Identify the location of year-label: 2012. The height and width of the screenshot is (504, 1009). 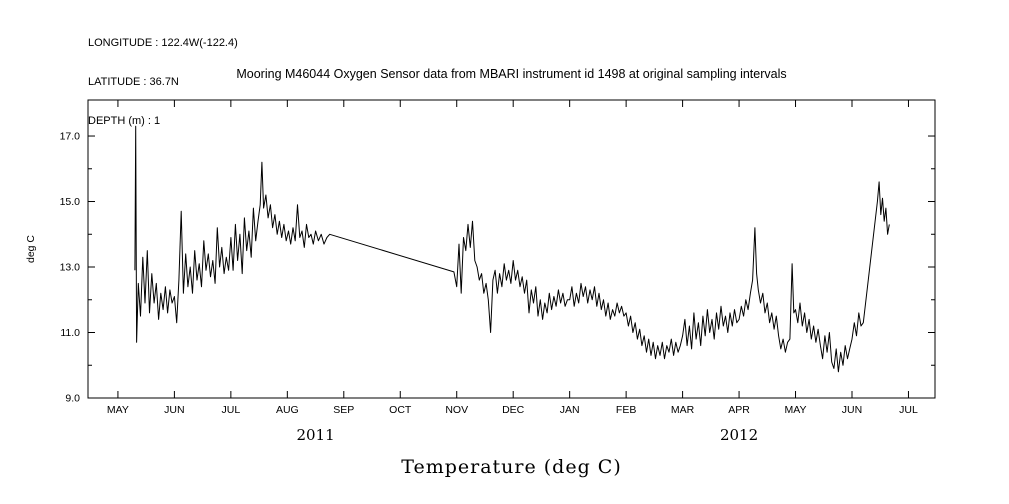
(739, 435).